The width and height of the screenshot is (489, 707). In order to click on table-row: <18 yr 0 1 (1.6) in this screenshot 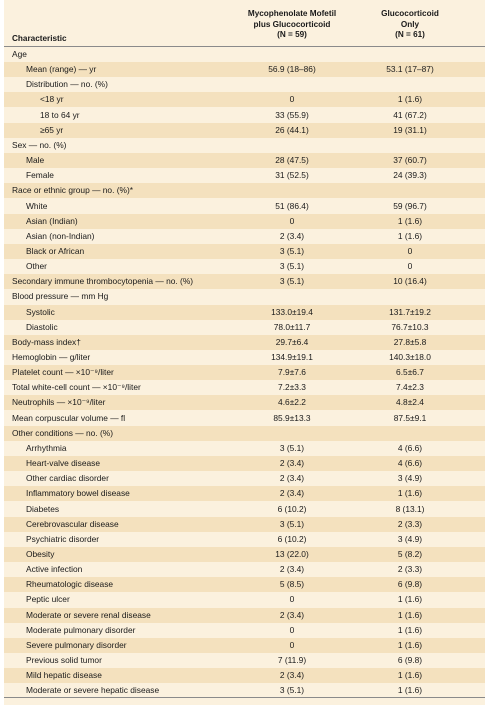, I will do `click(244, 100)`.